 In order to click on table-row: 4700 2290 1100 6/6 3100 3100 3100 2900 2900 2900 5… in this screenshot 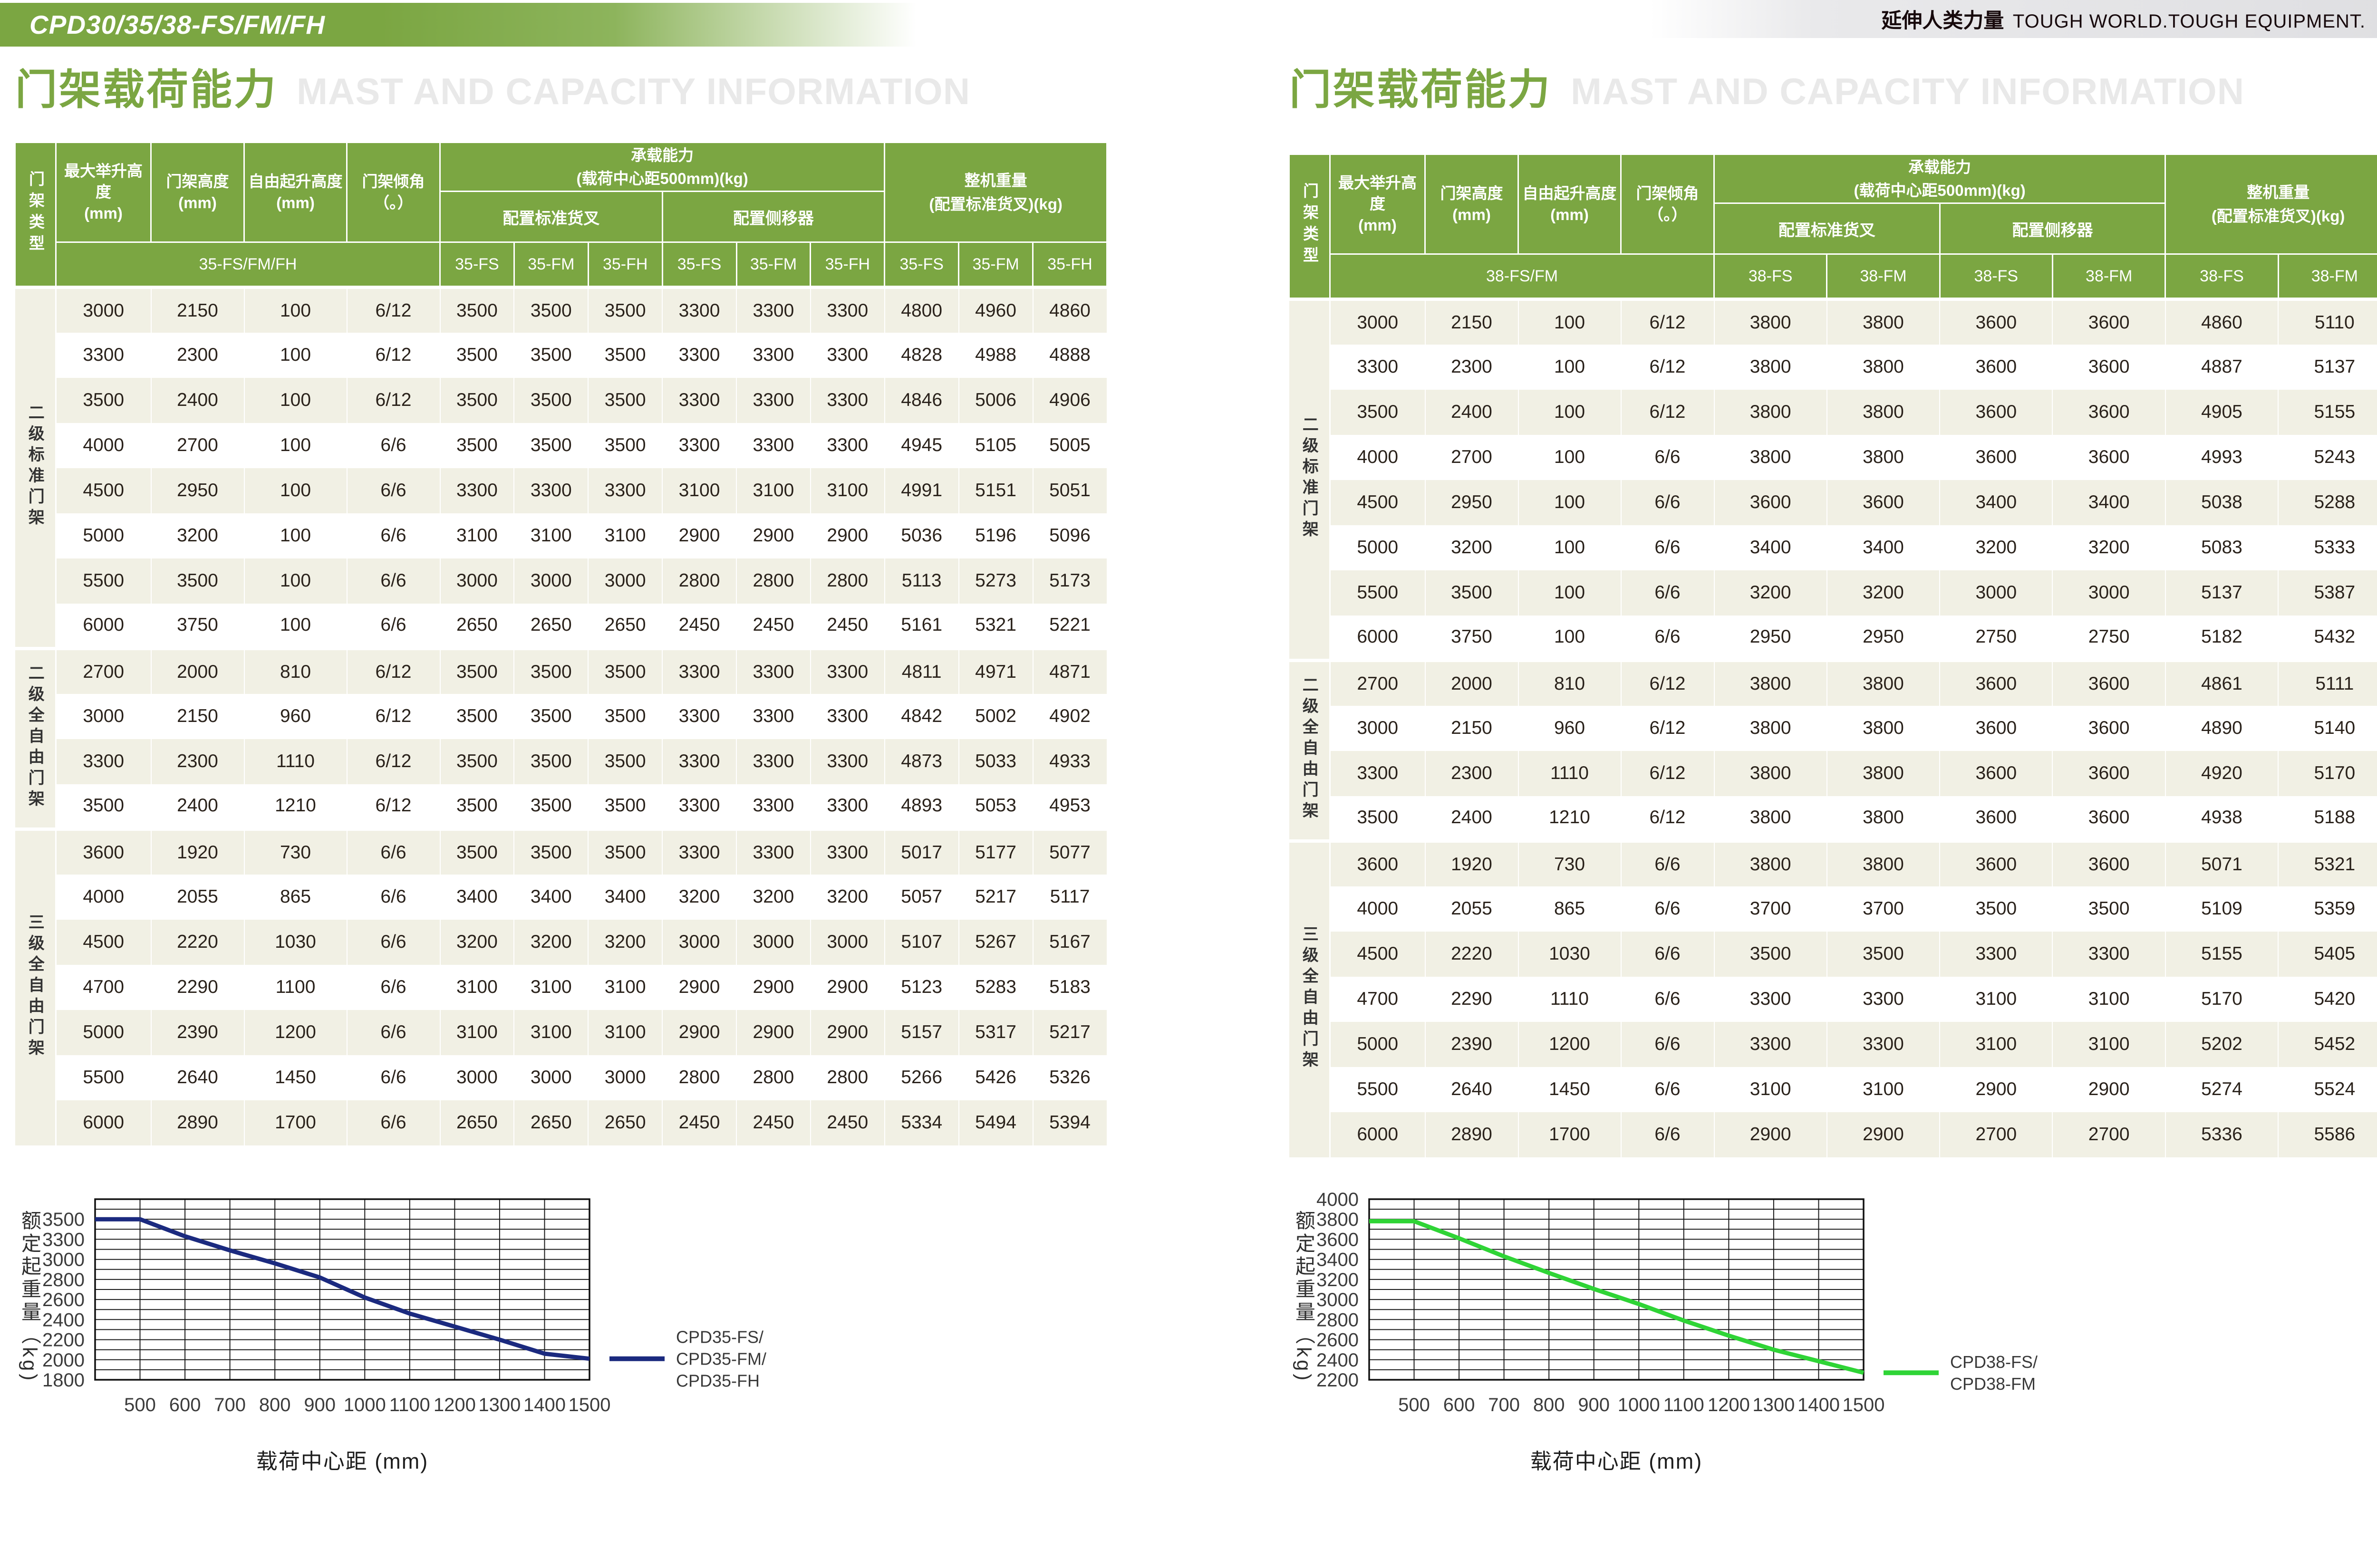, I will do `click(561, 987)`.